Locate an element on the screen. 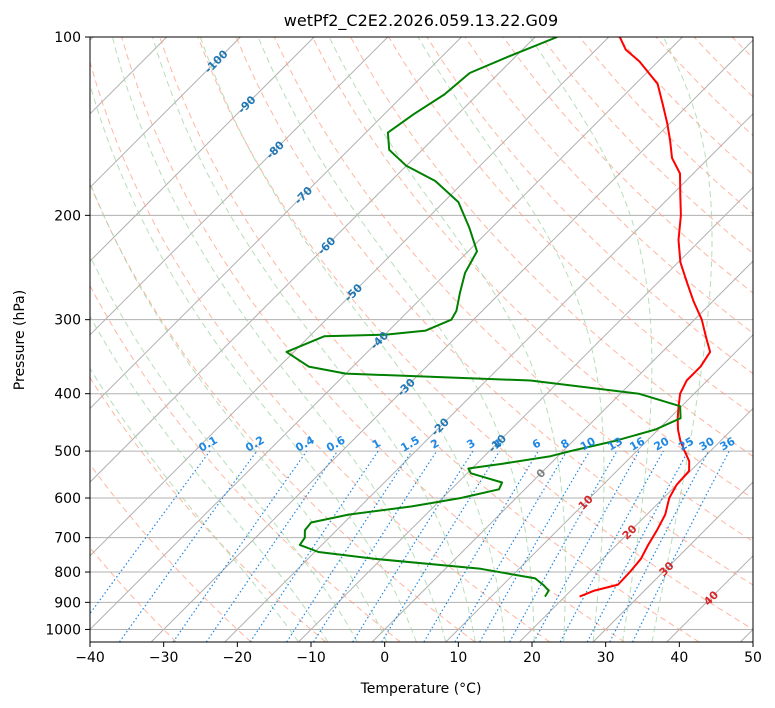 Image resolution: width=775 pixels, height=708 pixels. x-tick-label: 40 is located at coordinates (679, 658).